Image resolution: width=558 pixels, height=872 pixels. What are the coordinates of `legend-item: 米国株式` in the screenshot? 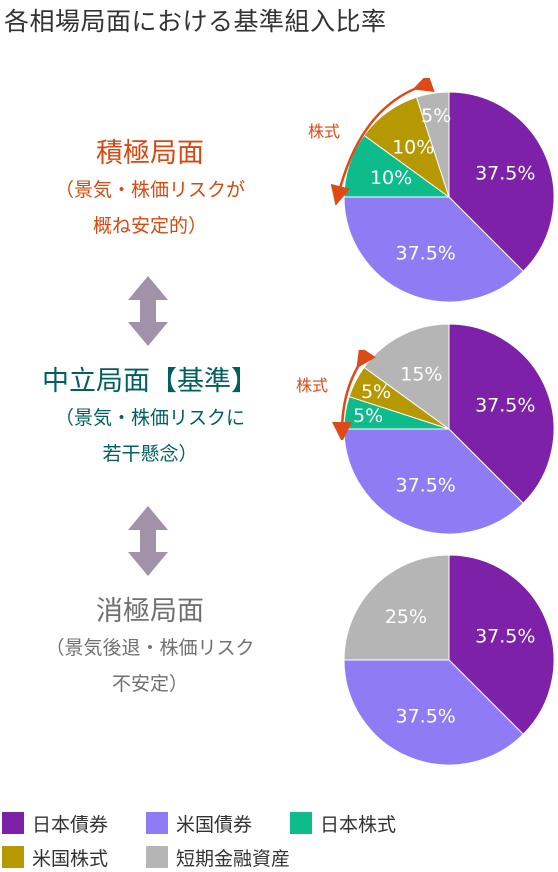 It's located at (55, 857).